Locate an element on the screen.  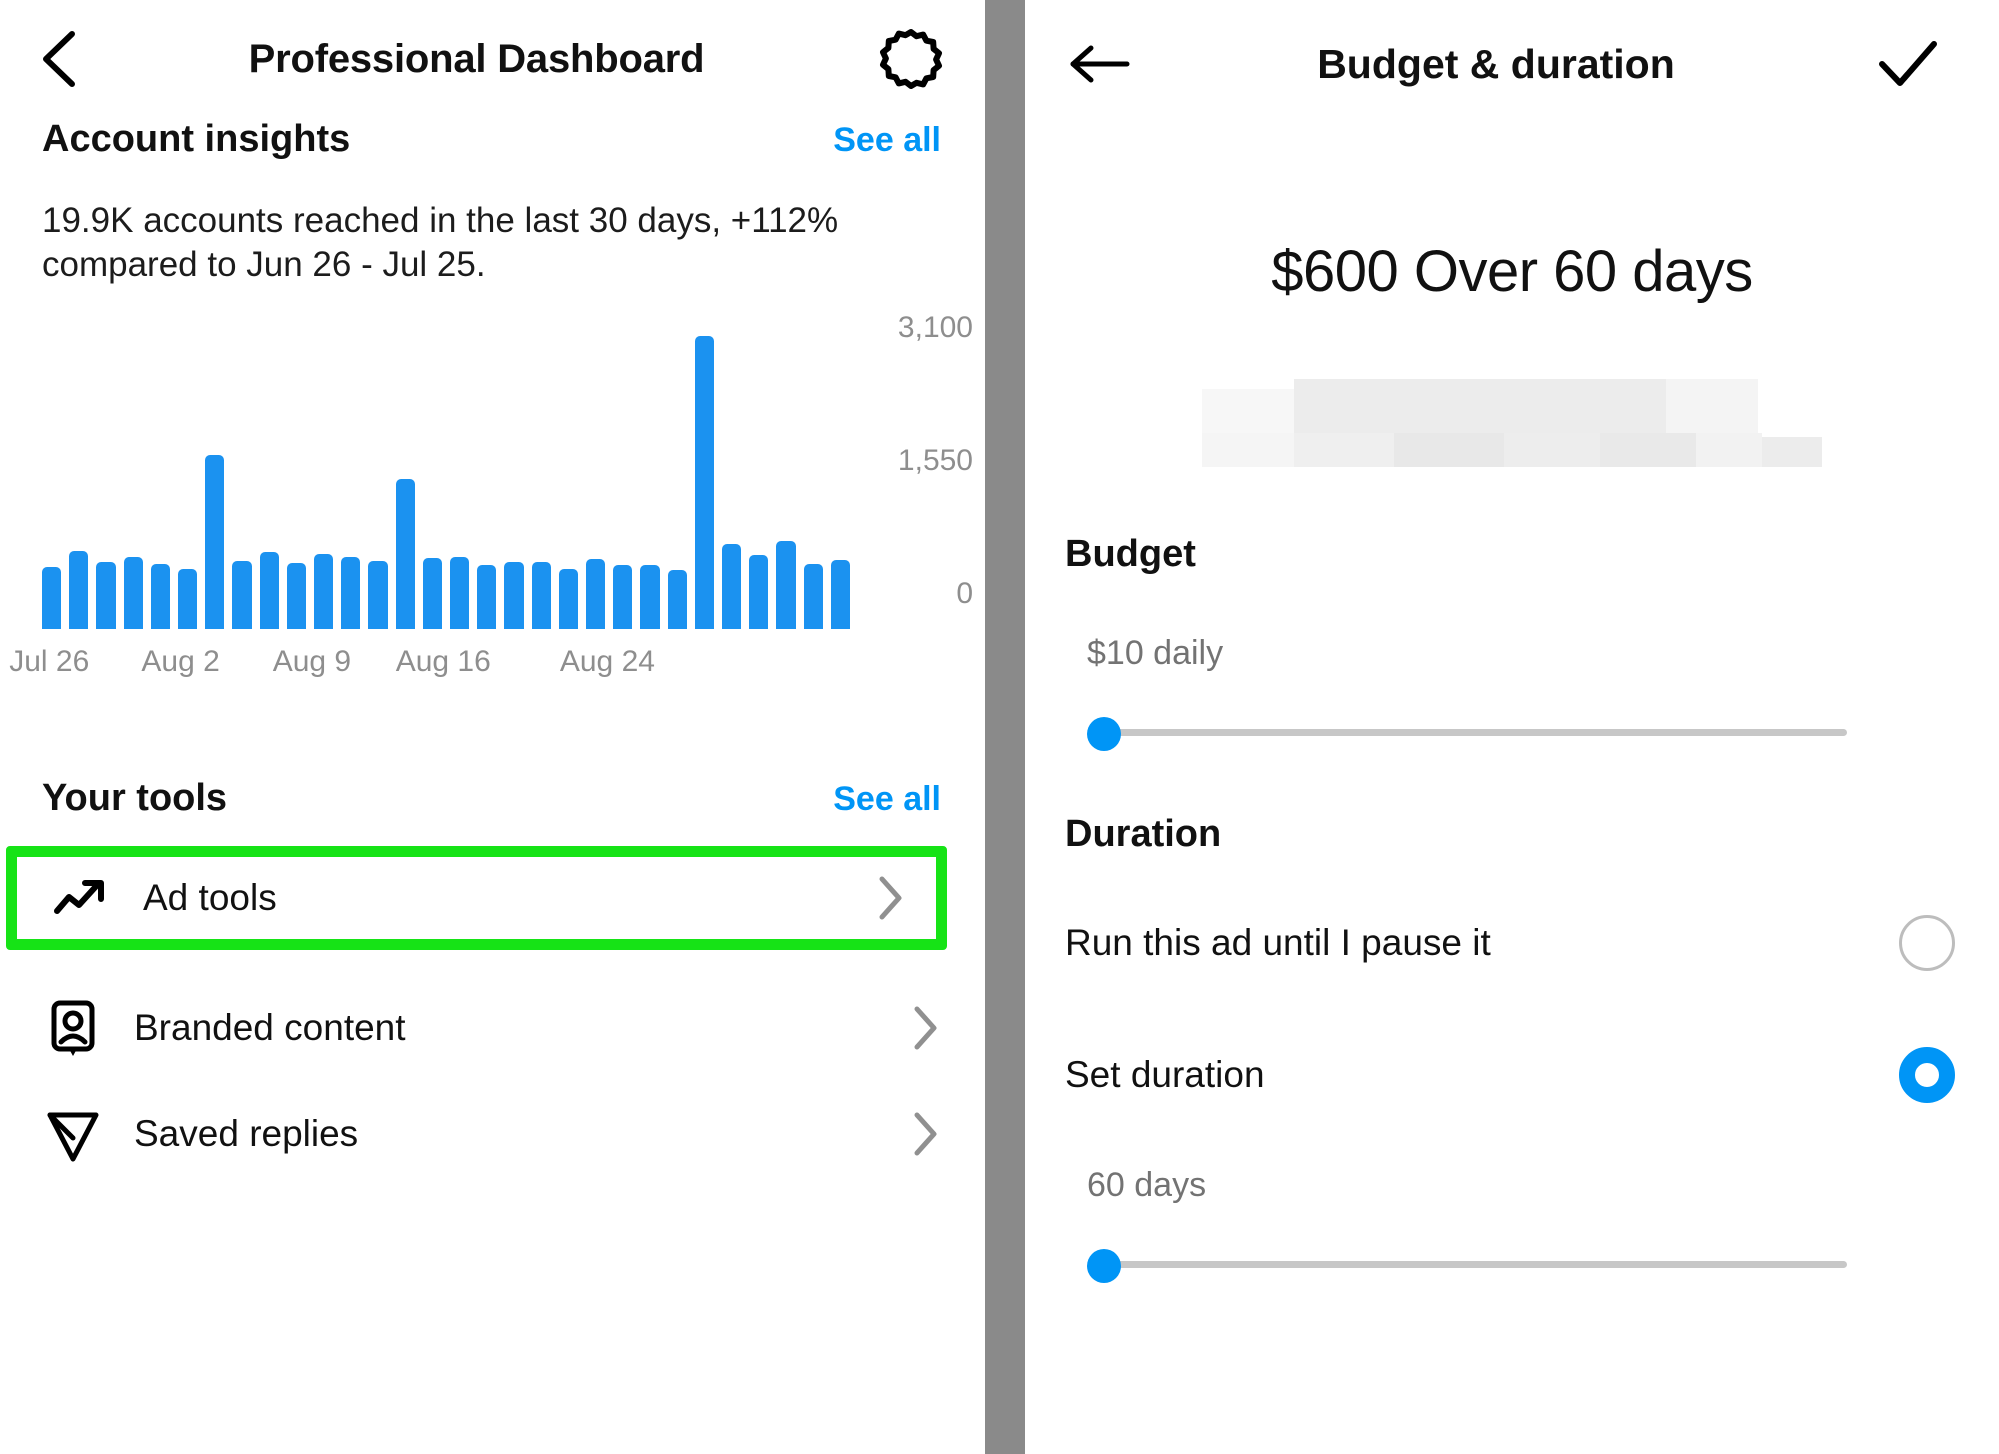
radio-button-unselected is located at coordinates (1927, 943).